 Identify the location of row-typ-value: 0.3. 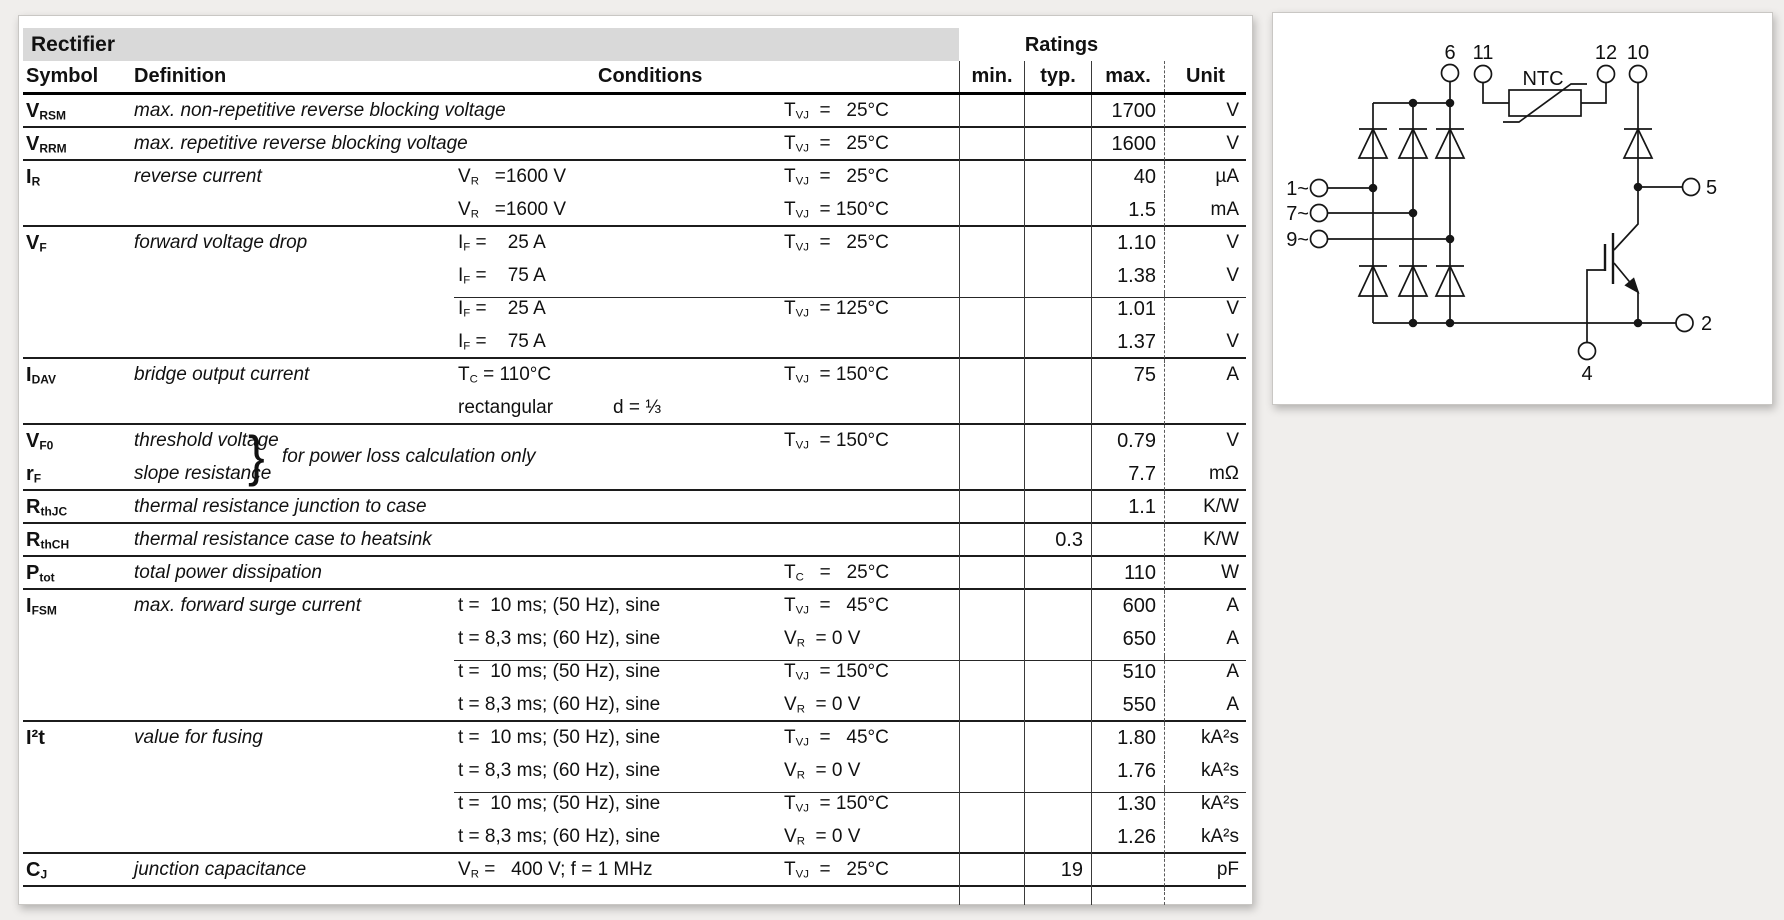
(1057, 542).